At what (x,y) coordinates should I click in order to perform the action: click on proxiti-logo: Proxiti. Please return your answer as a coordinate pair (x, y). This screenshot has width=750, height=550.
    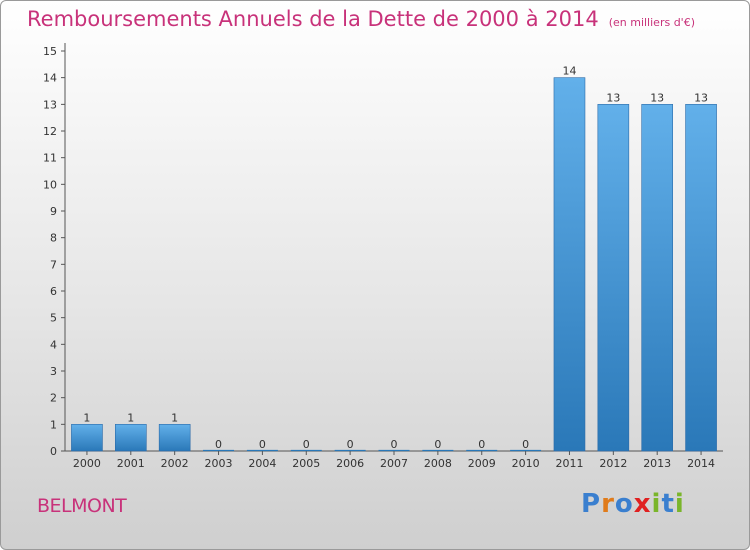
    Looking at the image, I should click on (633, 504).